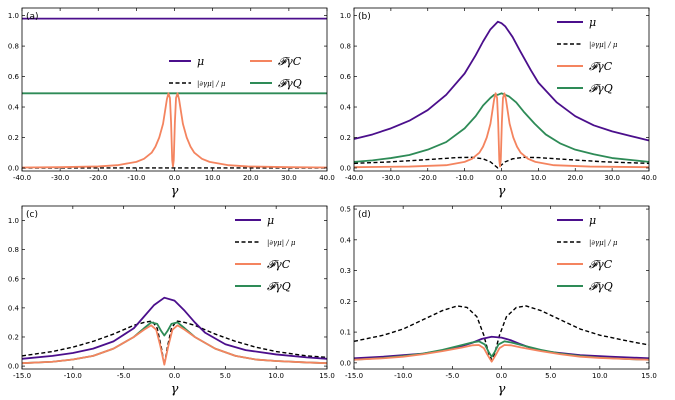  I want to click on y-tick-label: 0.1, so click(345, 333).